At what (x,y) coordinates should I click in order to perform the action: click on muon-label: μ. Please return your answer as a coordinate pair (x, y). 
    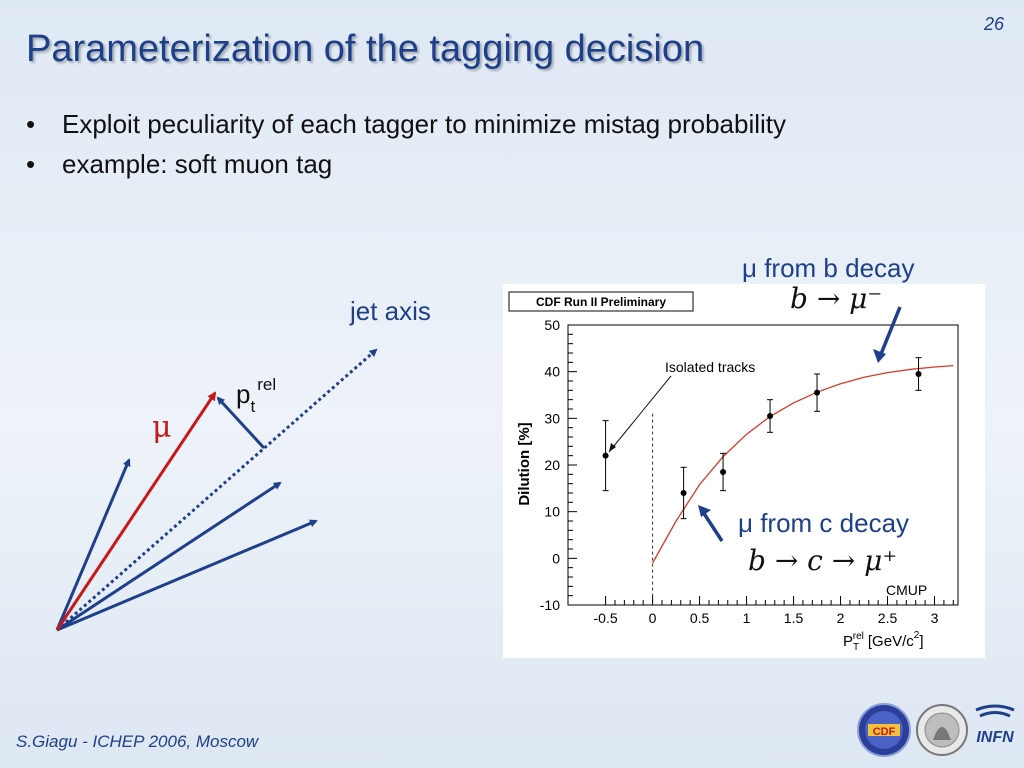
    Looking at the image, I should click on (162, 427).